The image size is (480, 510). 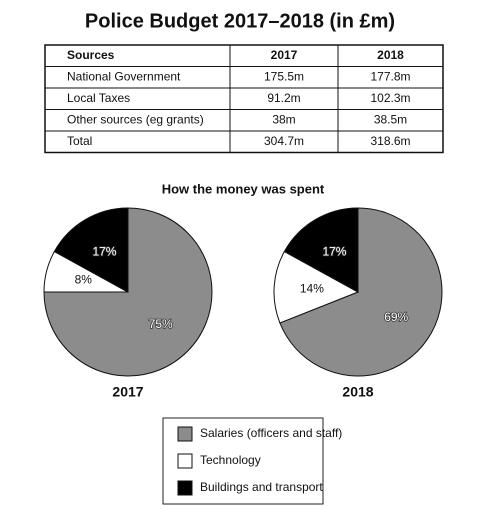 What do you see at coordinates (284, 55) in the screenshot?
I see `table-header: 2017` at bounding box center [284, 55].